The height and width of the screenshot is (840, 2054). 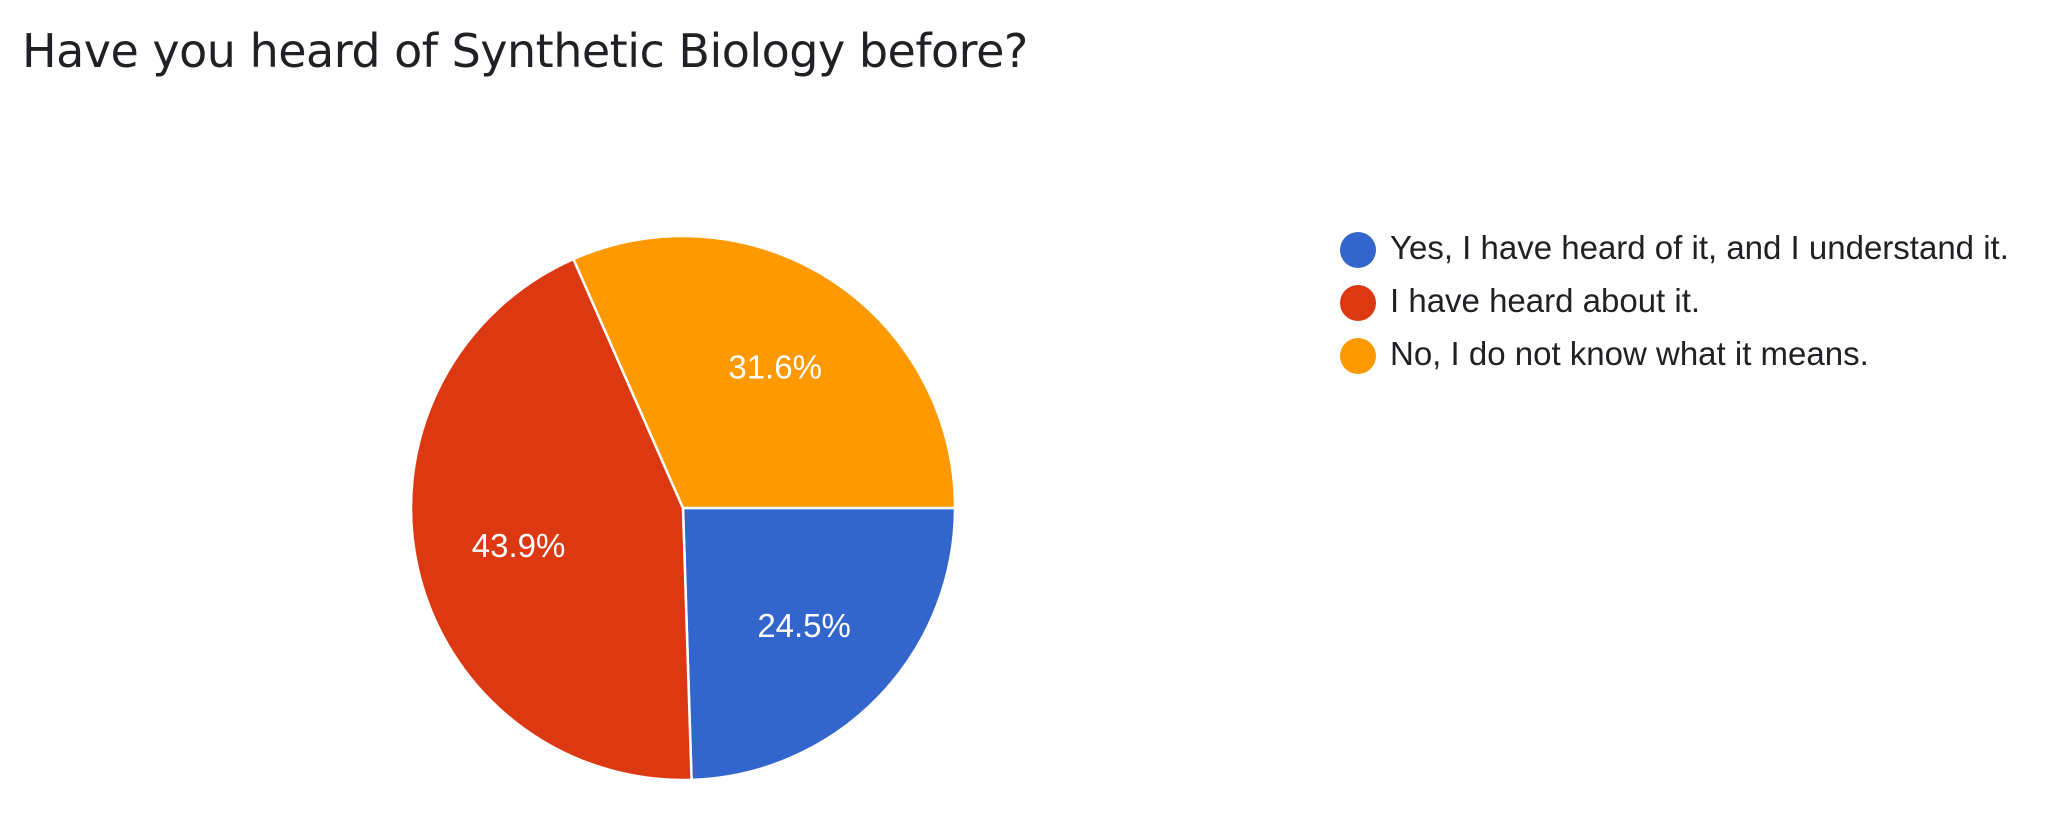 I want to click on legend-item-do-not-know: No, I do not know what it means., so click(x=1690, y=356).